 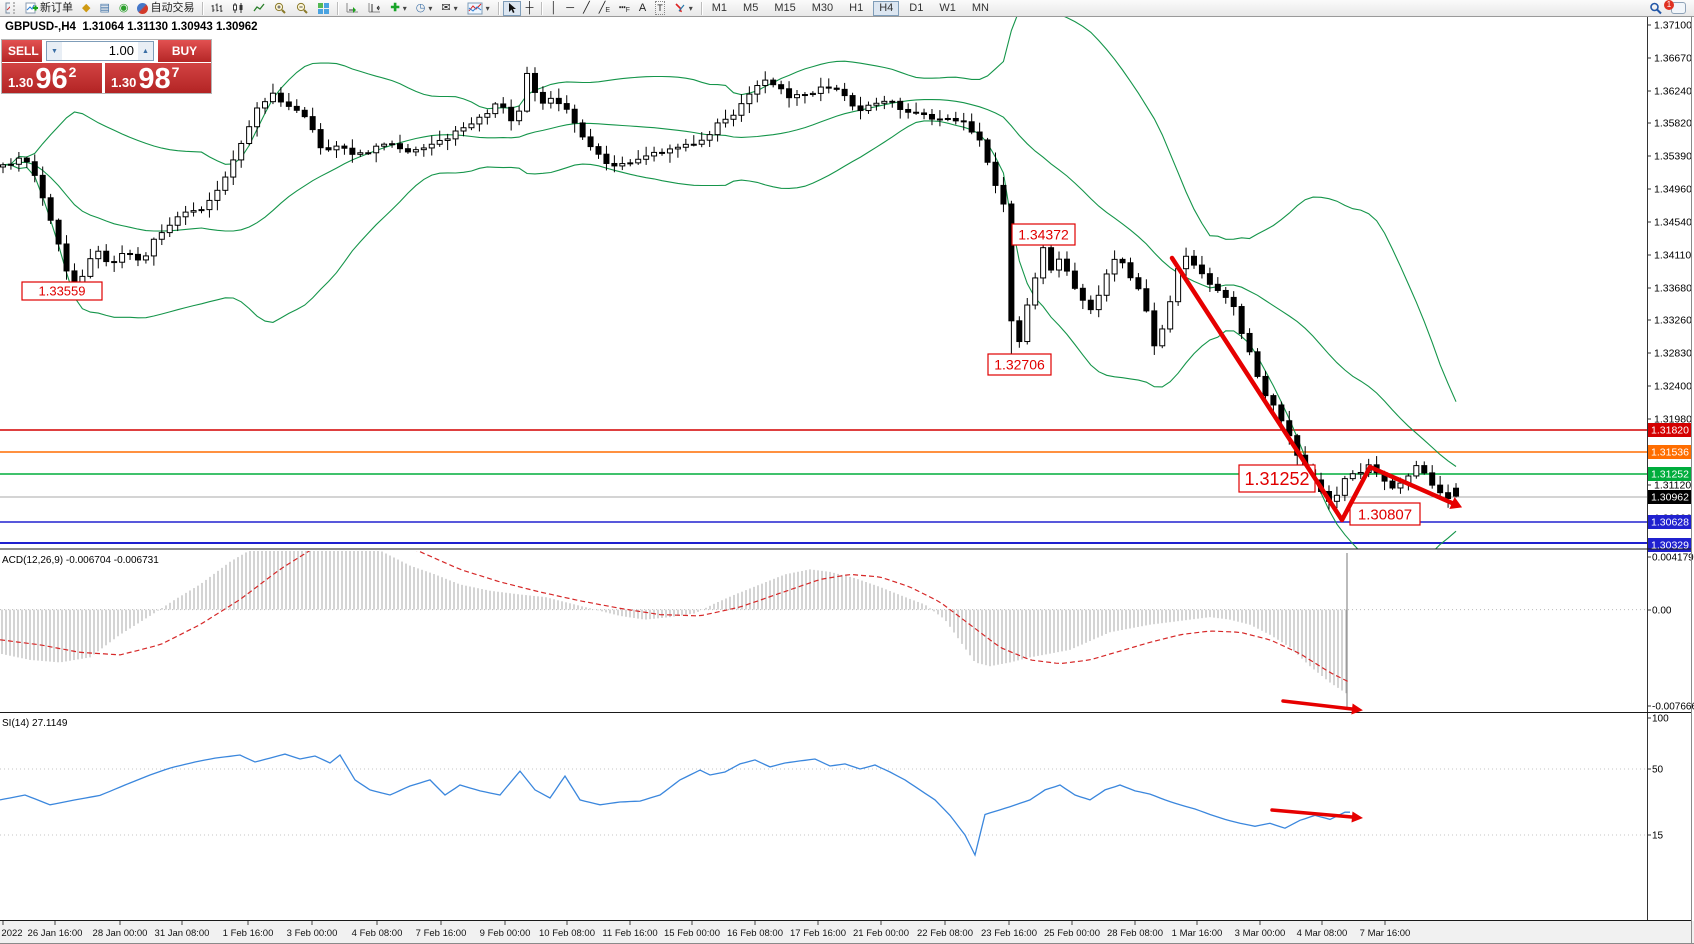 I want to click on auto-trading-button: 自动交易, so click(x=165, y=8).